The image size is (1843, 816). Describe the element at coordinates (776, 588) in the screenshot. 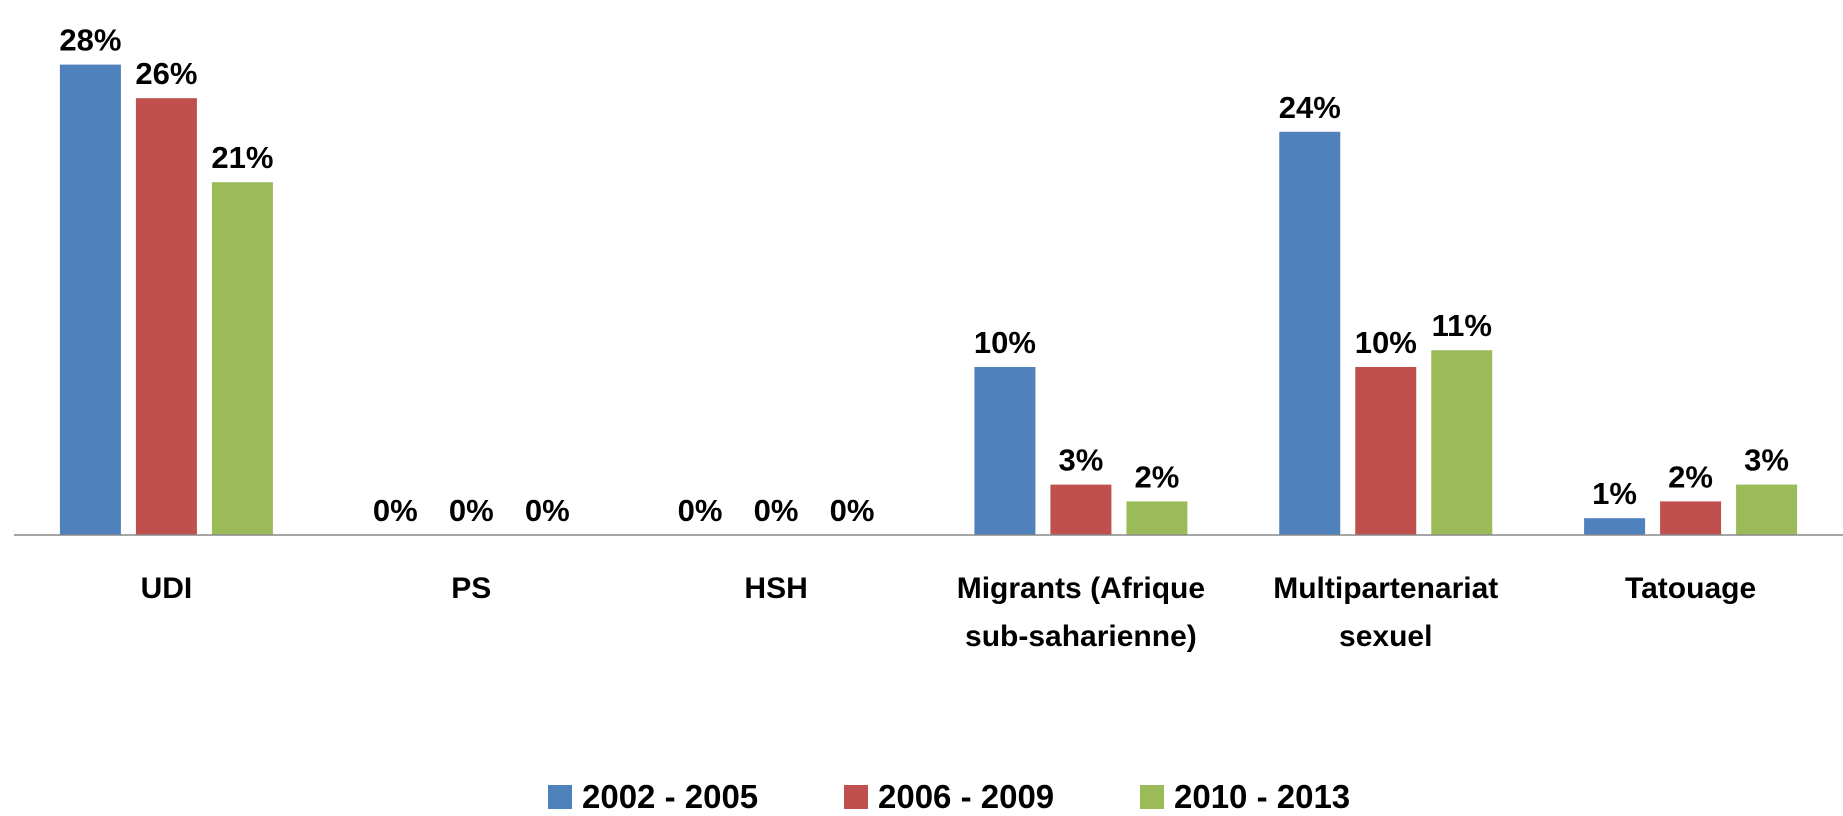

I see `x-tick-label: HSH` at that location.